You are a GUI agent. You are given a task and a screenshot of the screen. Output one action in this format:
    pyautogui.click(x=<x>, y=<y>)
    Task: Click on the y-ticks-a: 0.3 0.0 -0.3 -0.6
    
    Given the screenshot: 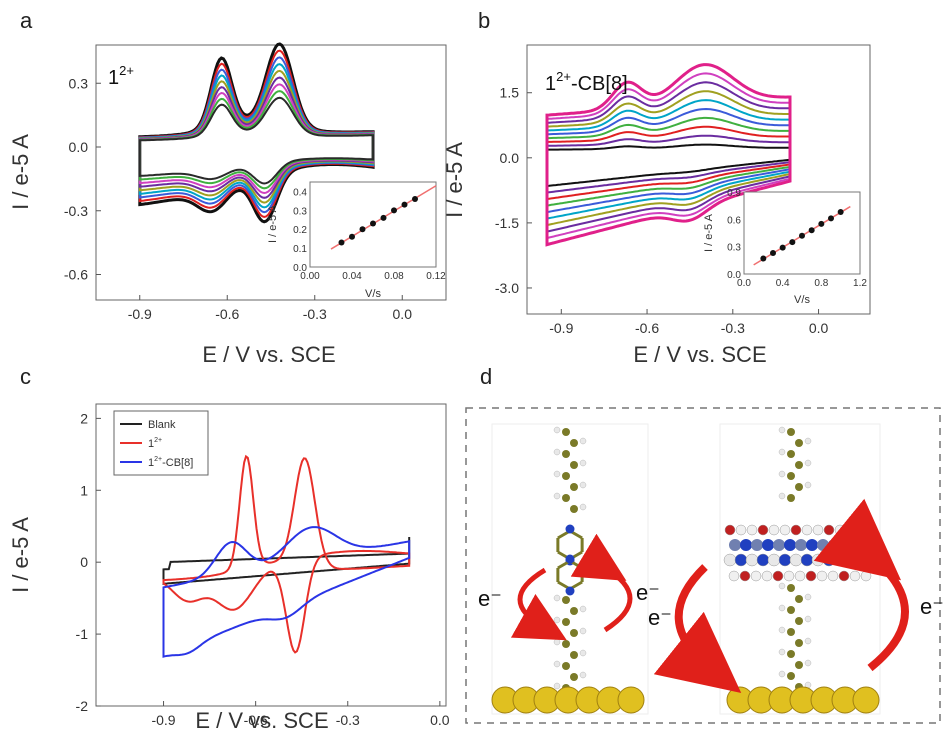 What is the action you would take?
    pyautogui.click(x=82, y=179)
    